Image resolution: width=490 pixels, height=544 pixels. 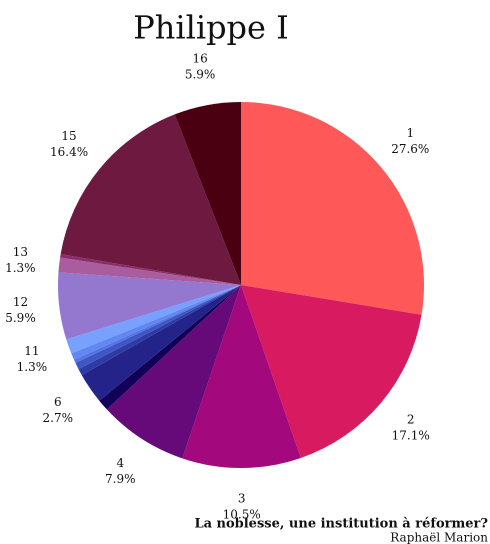 I want to click on slice-category: 15, so click(x=68, y=136).